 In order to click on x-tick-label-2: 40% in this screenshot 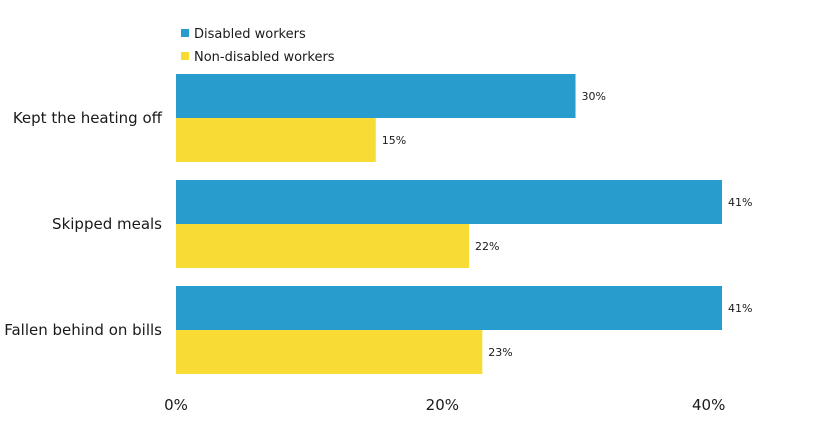, I will do `click(708, 405)`.